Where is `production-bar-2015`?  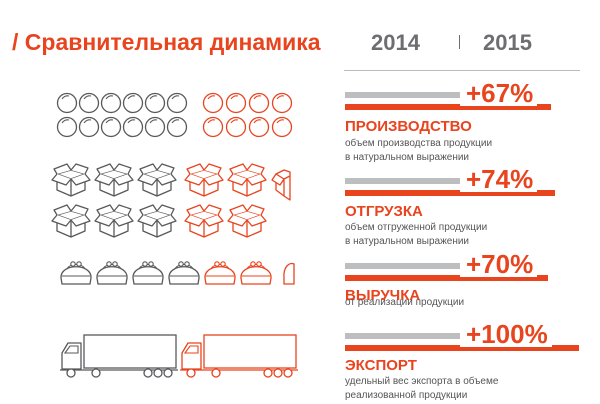
production-bar-2015 is located at coordinates (448, 107).